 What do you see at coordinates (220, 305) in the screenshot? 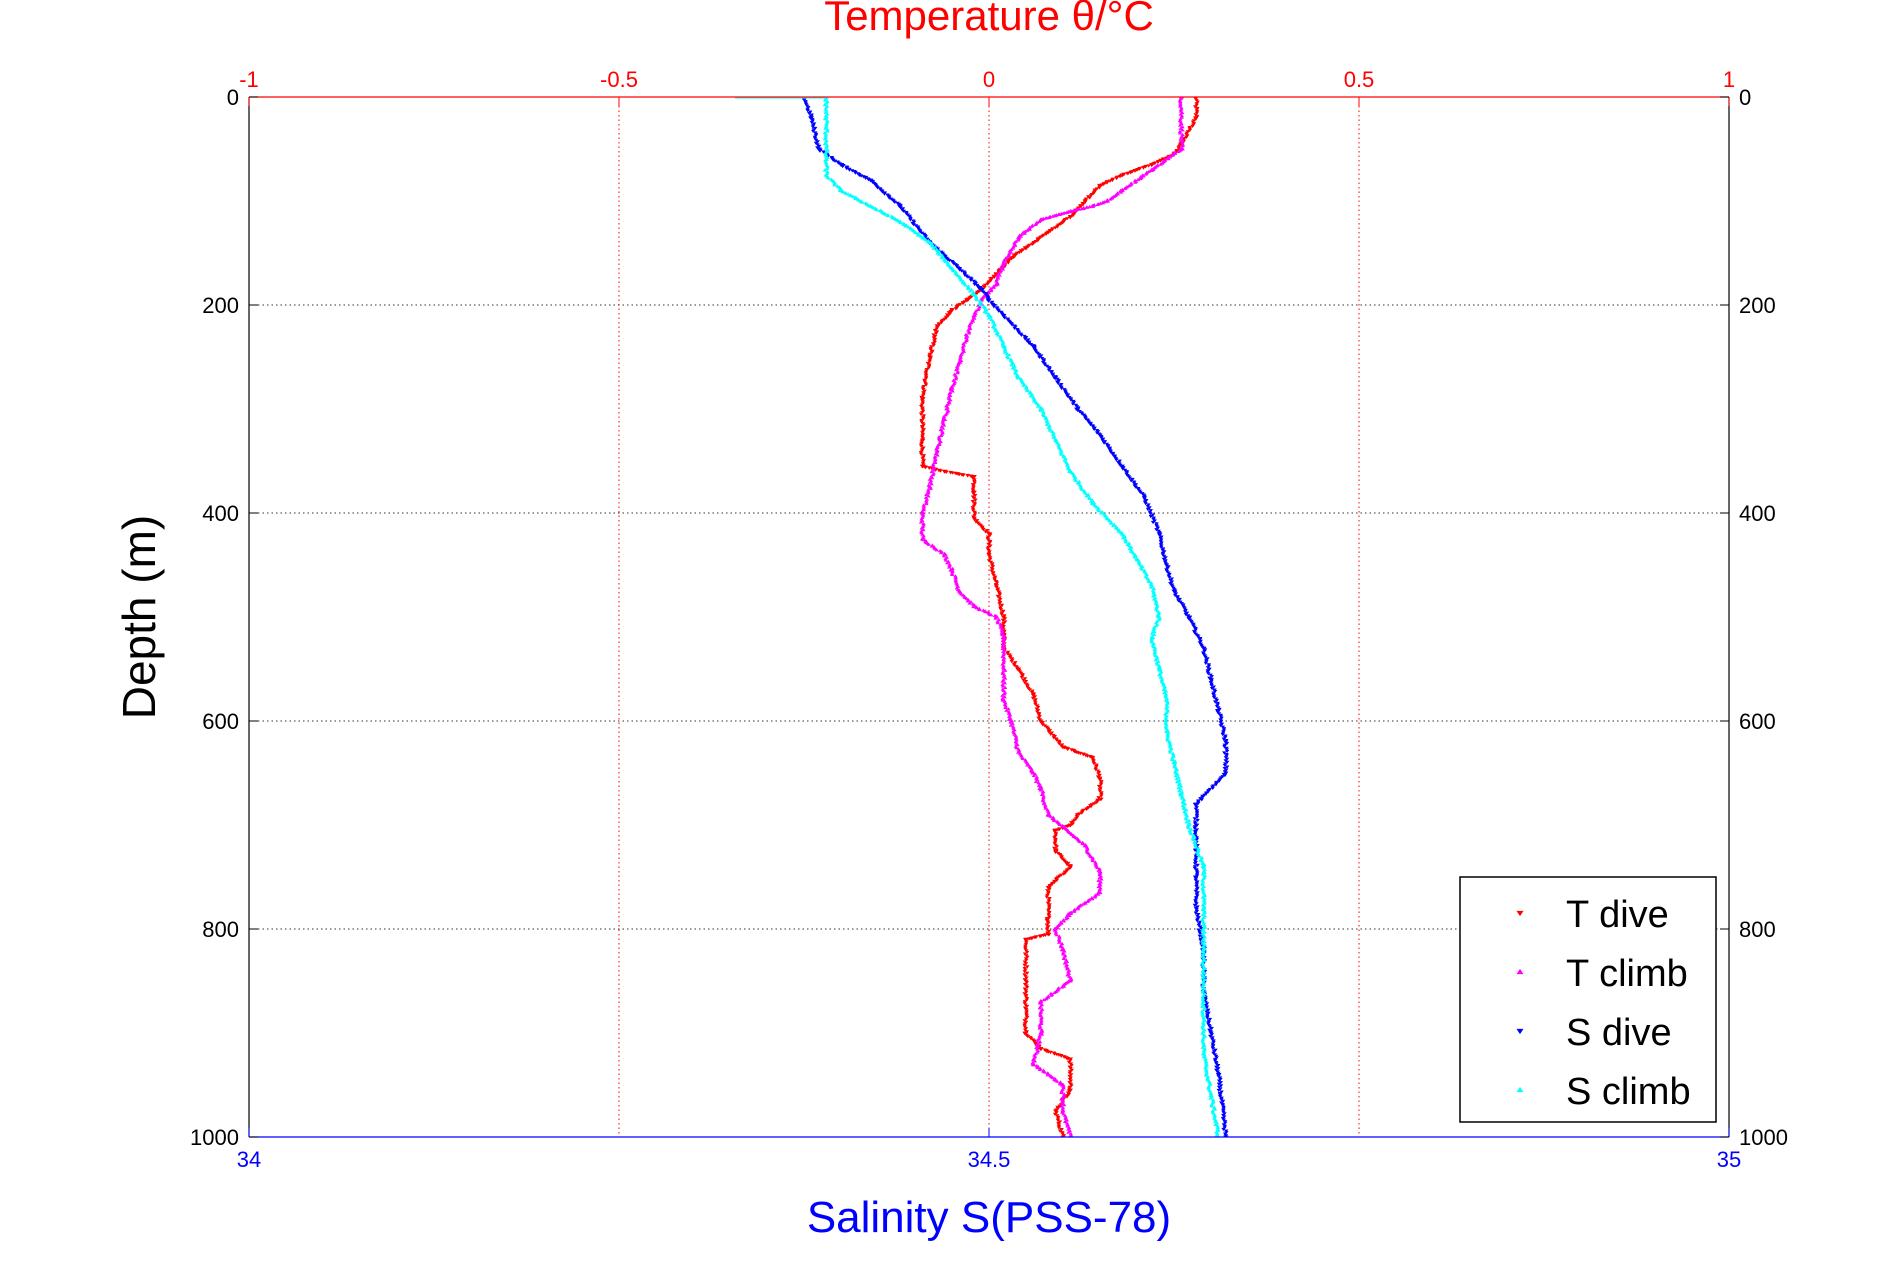
I see `left-tick-label: 200` at bounding box center [220, 305].